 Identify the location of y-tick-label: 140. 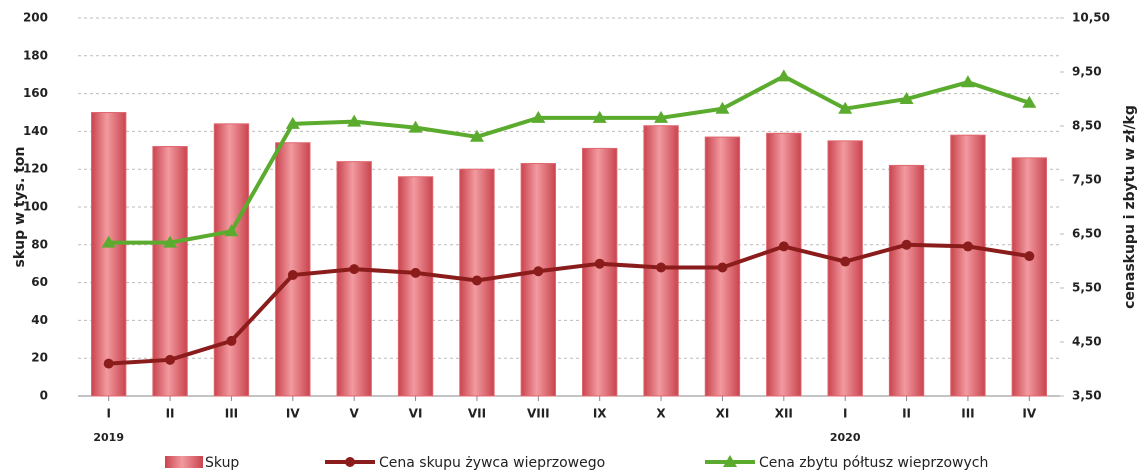
(35, 131).